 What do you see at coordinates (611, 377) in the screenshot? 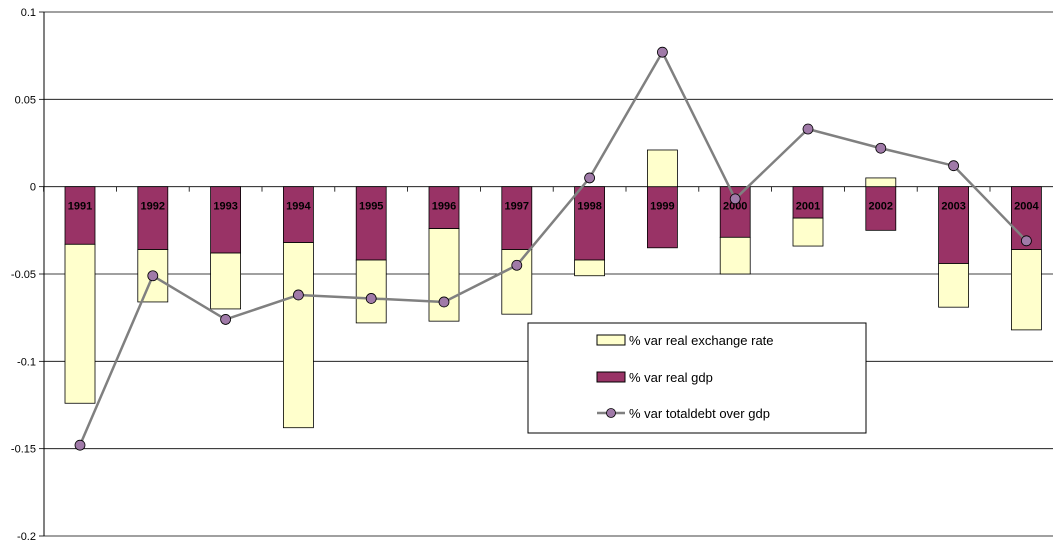
I see `legend-swatch-real-gdp` at bounding box center [611, 377].